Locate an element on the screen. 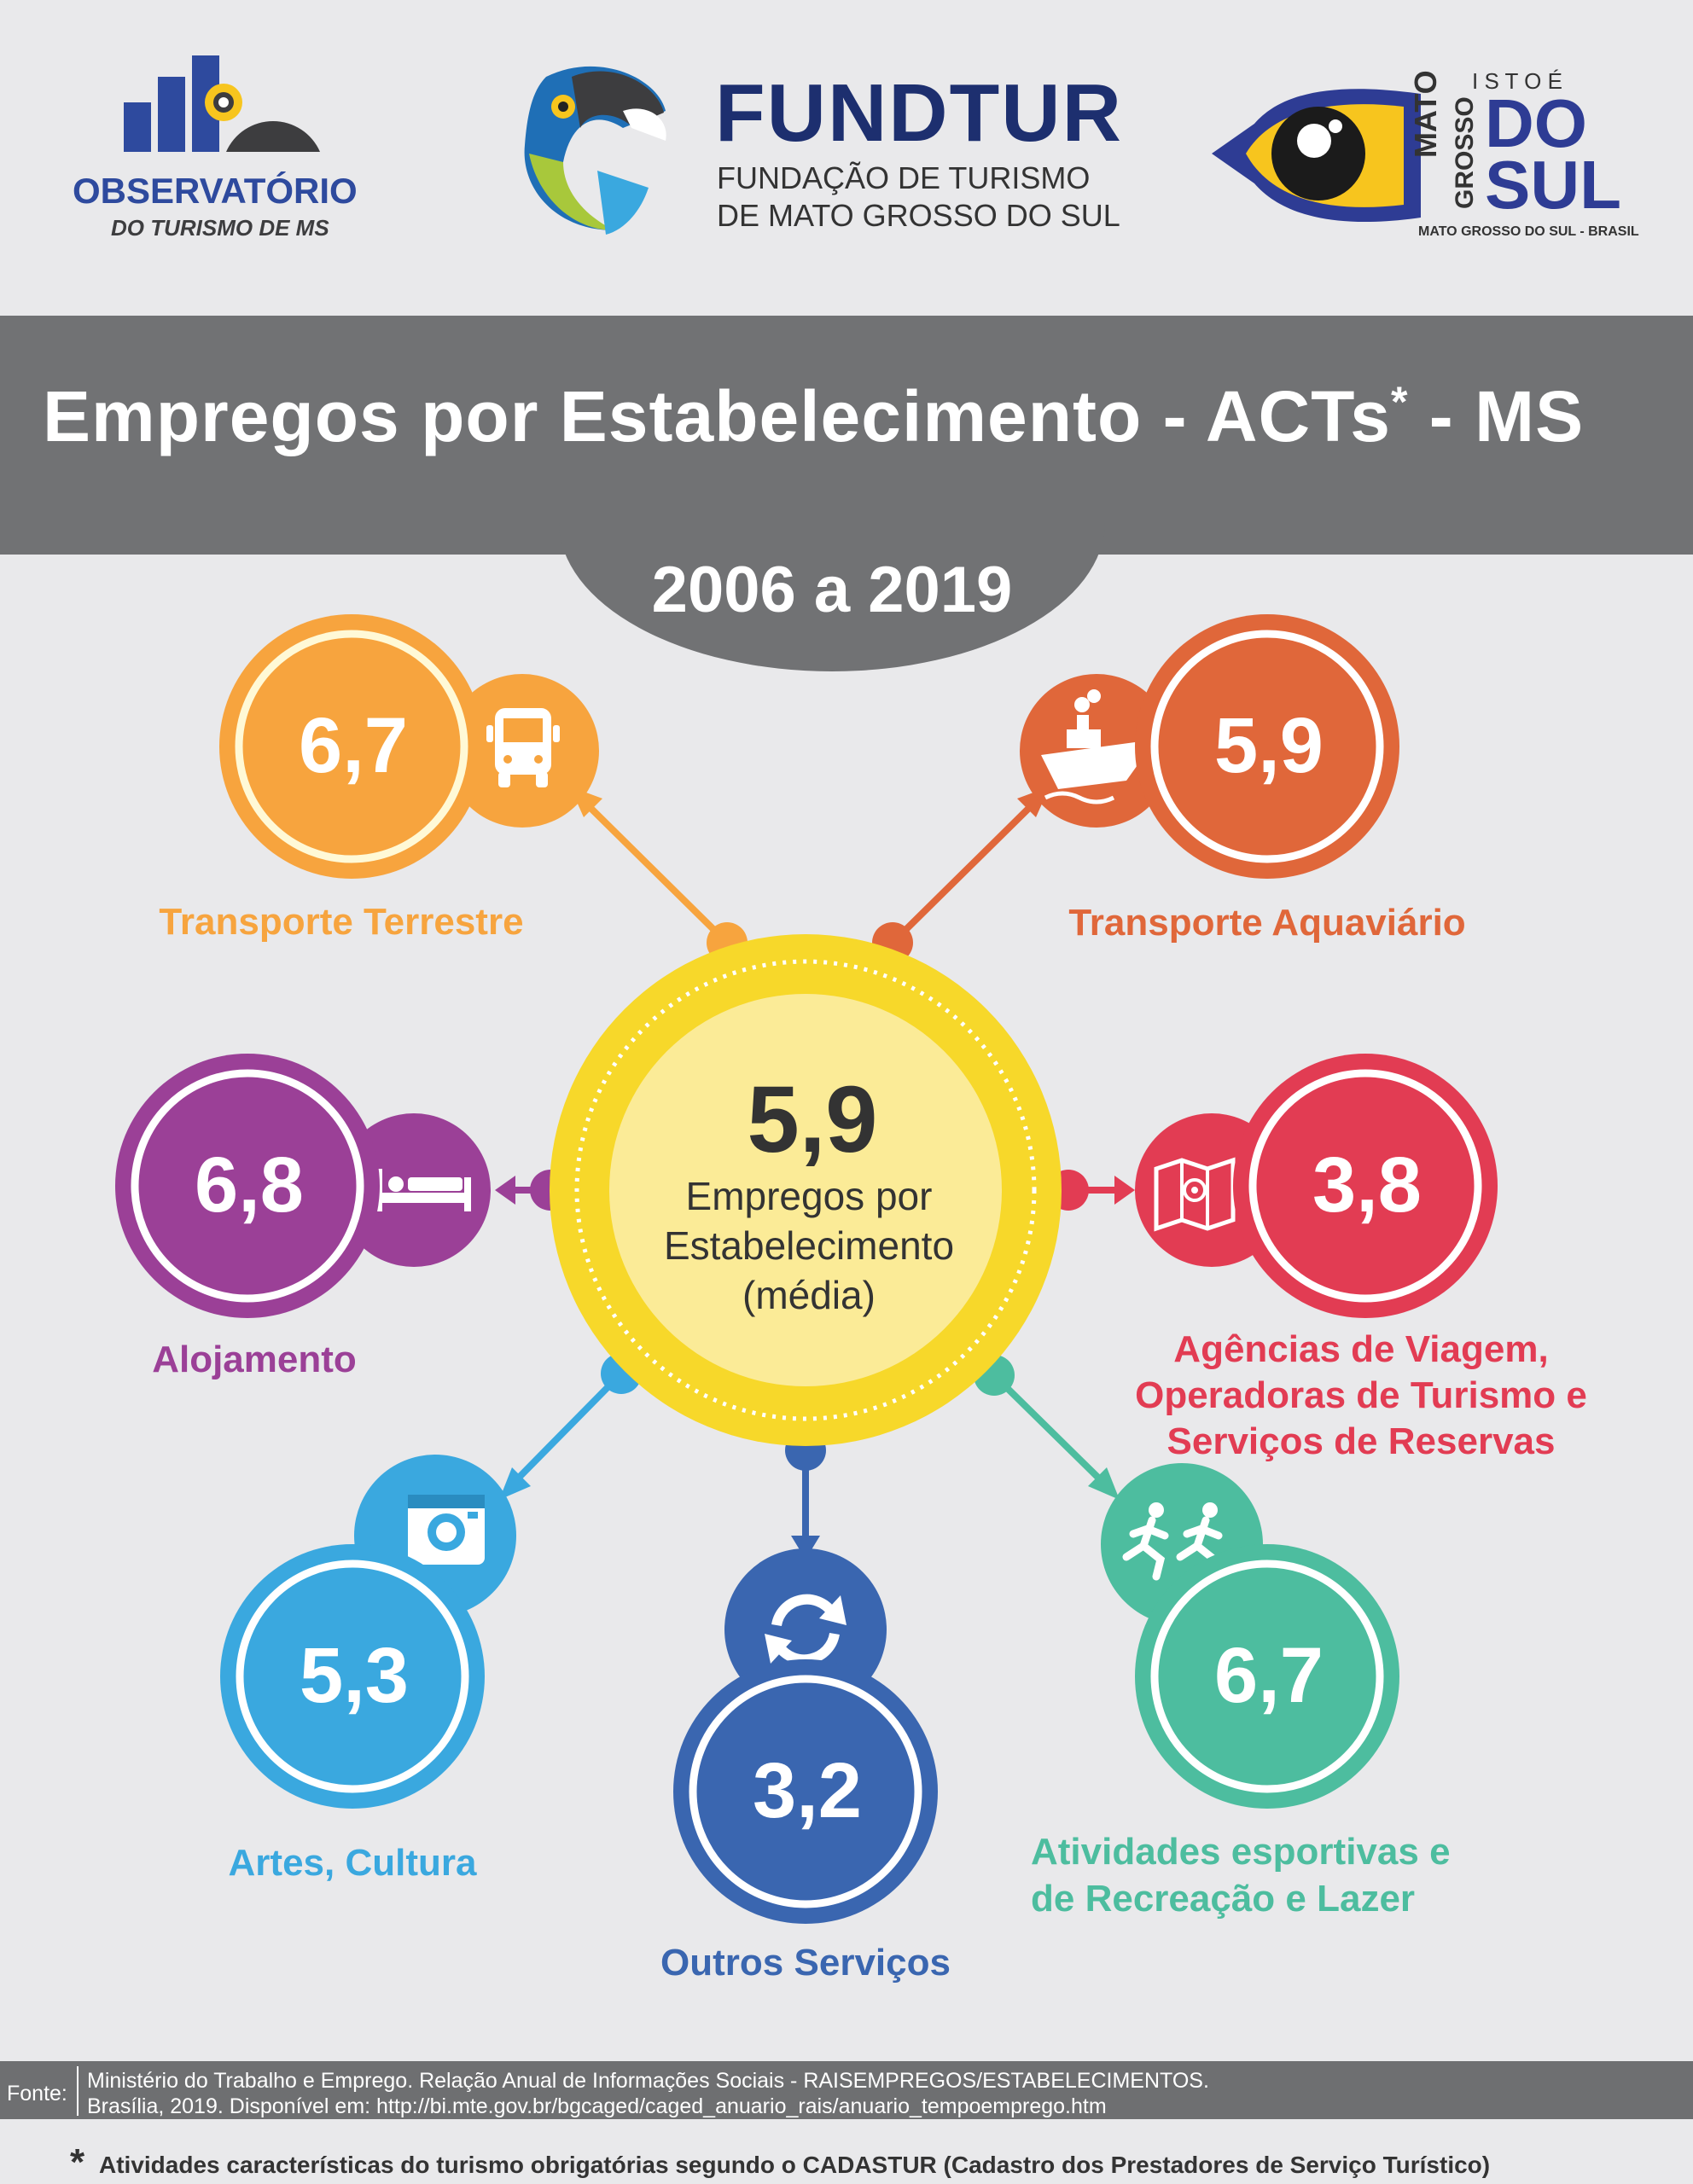 Image resolution: width=1693 pixels, height=2184 pixels. ms-isto-e: I S T O É is located at coordinates (1517, 81).